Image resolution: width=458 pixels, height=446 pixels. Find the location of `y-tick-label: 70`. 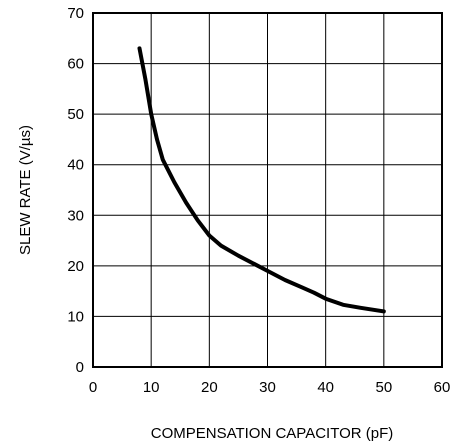

y-tick-label: 70 is located at coordinates (75, 13).